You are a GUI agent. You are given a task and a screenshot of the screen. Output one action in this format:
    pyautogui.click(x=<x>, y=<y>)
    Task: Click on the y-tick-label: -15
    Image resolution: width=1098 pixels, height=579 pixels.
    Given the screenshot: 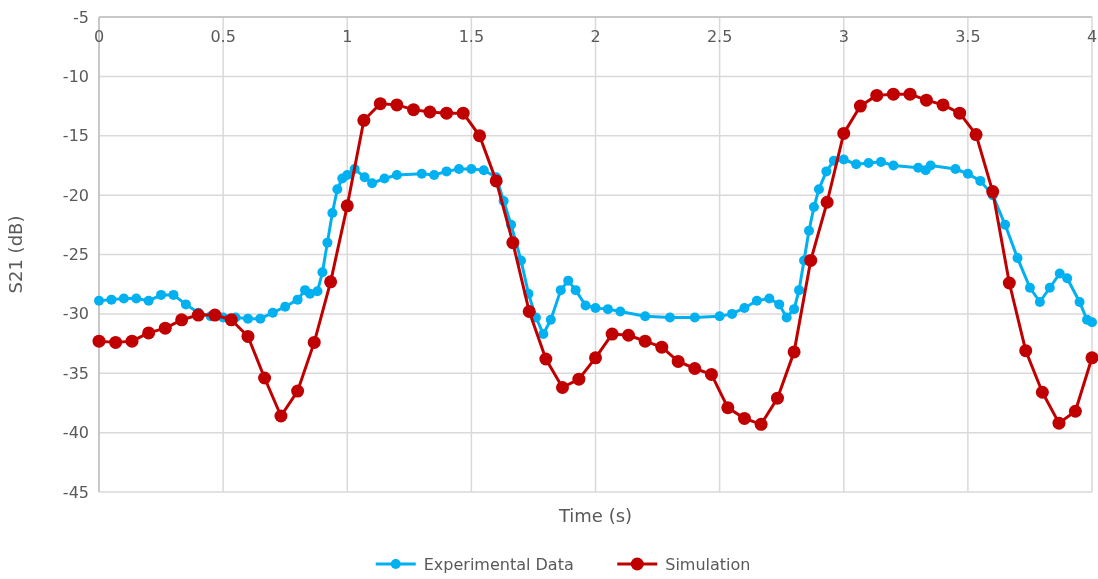 What is the action you would take?
    pyautogui.click(x=75, y=136)
    